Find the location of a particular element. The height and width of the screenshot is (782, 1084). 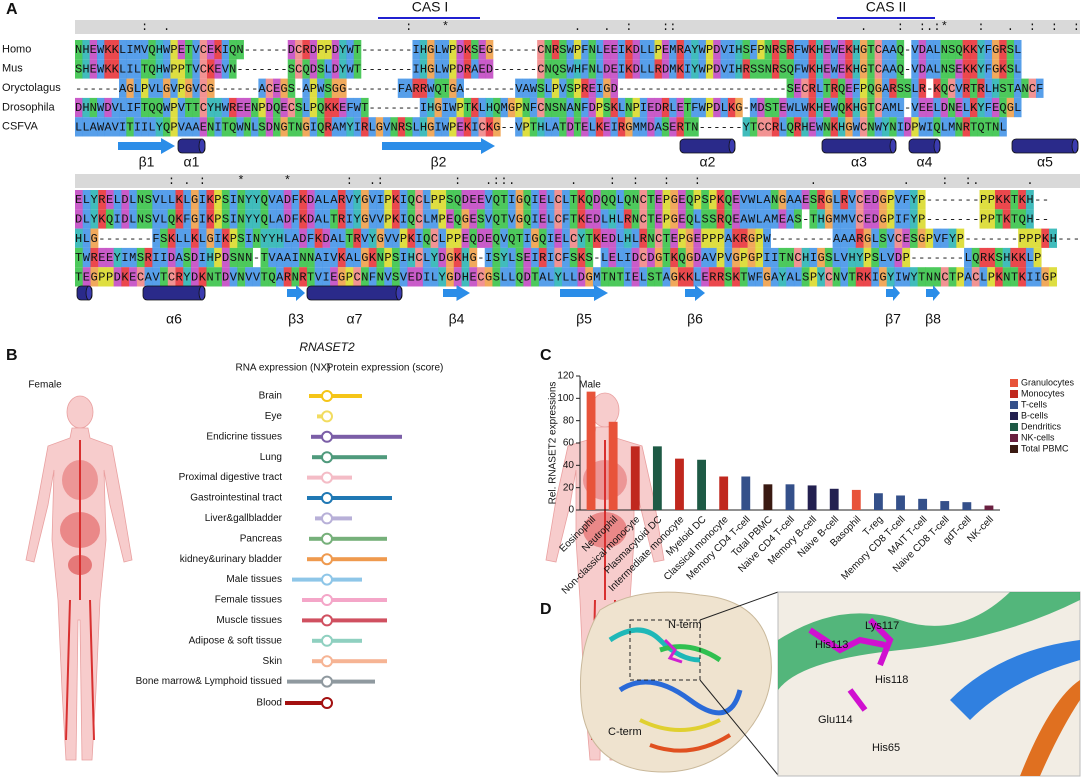

protein-bar is located at coordinates (364, 436).